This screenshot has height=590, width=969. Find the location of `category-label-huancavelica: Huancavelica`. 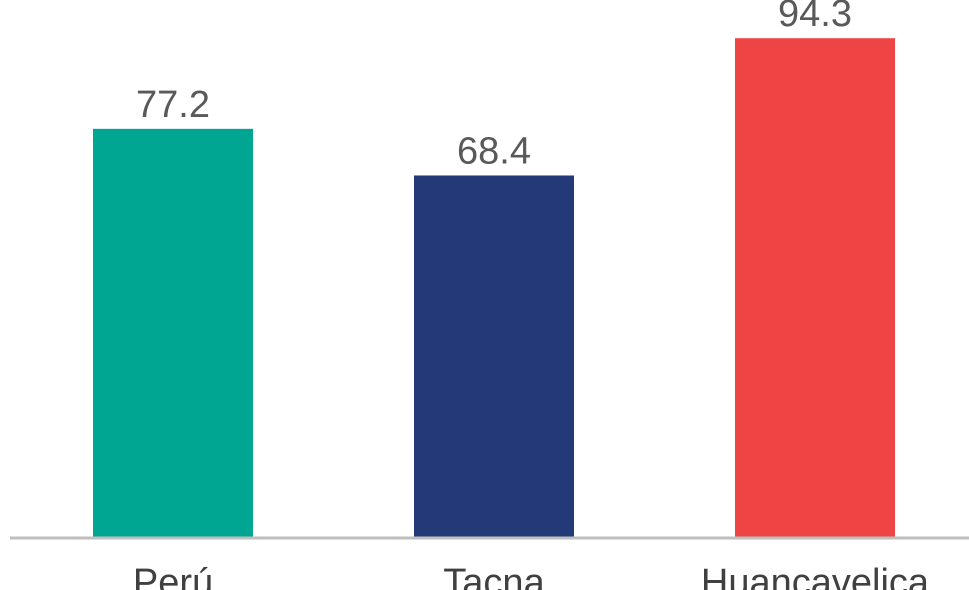

category-label-huancavelica: Huancavelica is located at coordinates (815, 576).